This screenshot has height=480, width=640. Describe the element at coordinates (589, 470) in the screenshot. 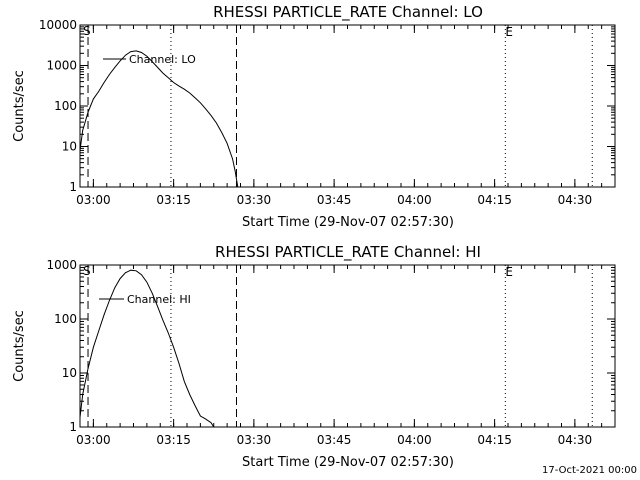

I see `footer-date: 17-Oct-2021 00:00` at that location.